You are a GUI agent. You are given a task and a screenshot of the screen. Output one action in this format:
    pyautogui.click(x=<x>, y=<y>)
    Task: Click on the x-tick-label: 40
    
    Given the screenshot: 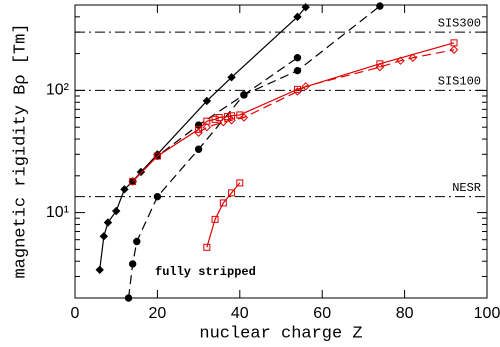 What is the action you would take?
    pyautogui.click(x=240, y=313)
    